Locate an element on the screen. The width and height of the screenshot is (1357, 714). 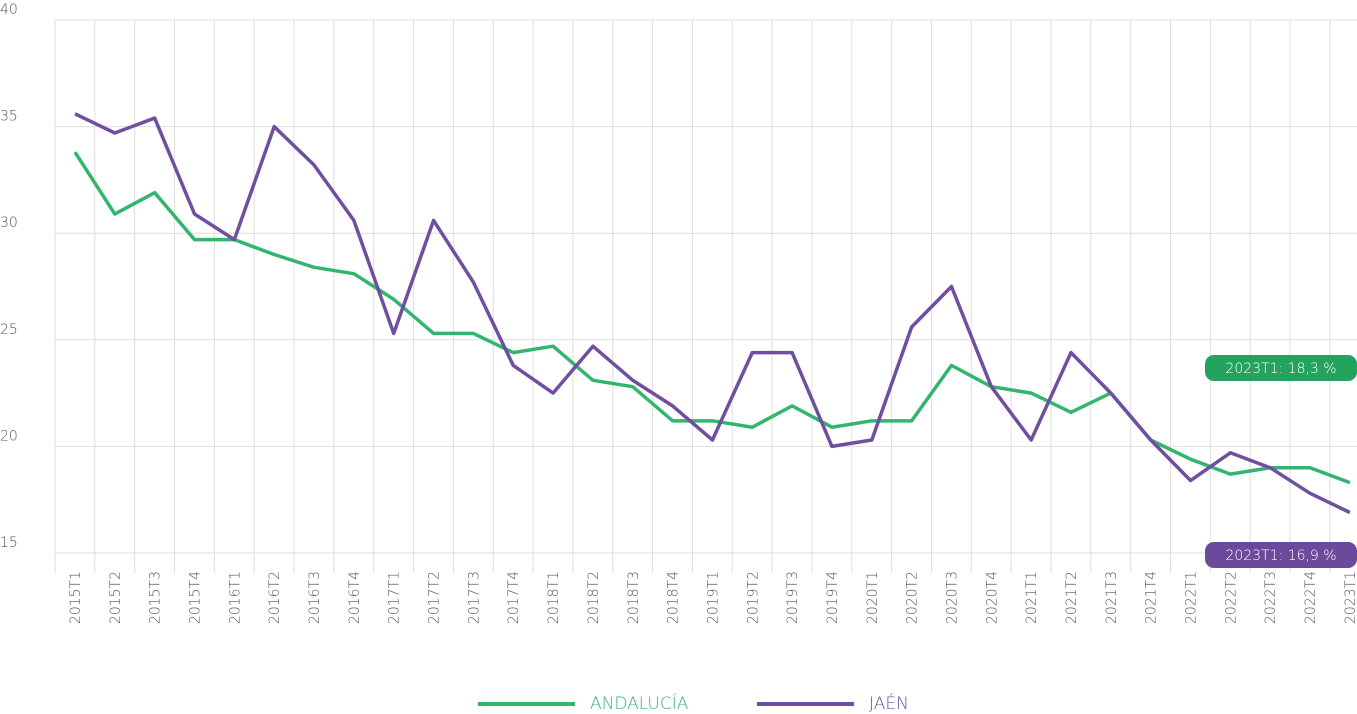
x-tick-label: 2022T2 is located at coordinates (1231, 597).